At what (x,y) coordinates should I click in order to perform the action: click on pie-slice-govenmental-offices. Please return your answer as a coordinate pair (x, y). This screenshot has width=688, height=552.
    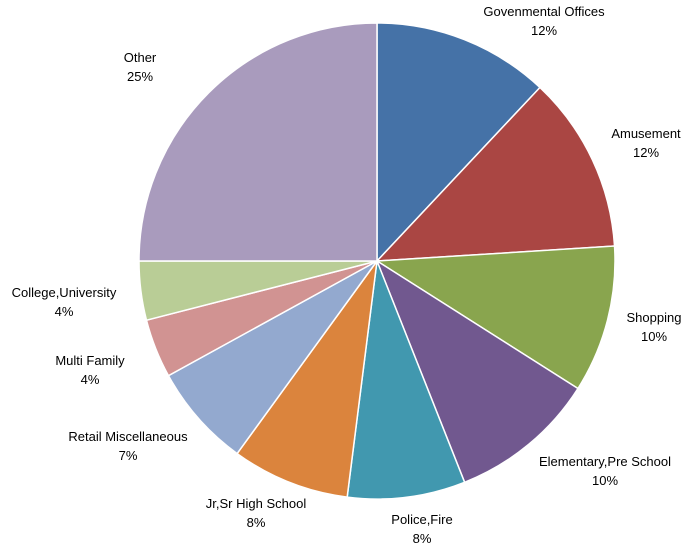
    Looking at the image, I should click on (458, 142).